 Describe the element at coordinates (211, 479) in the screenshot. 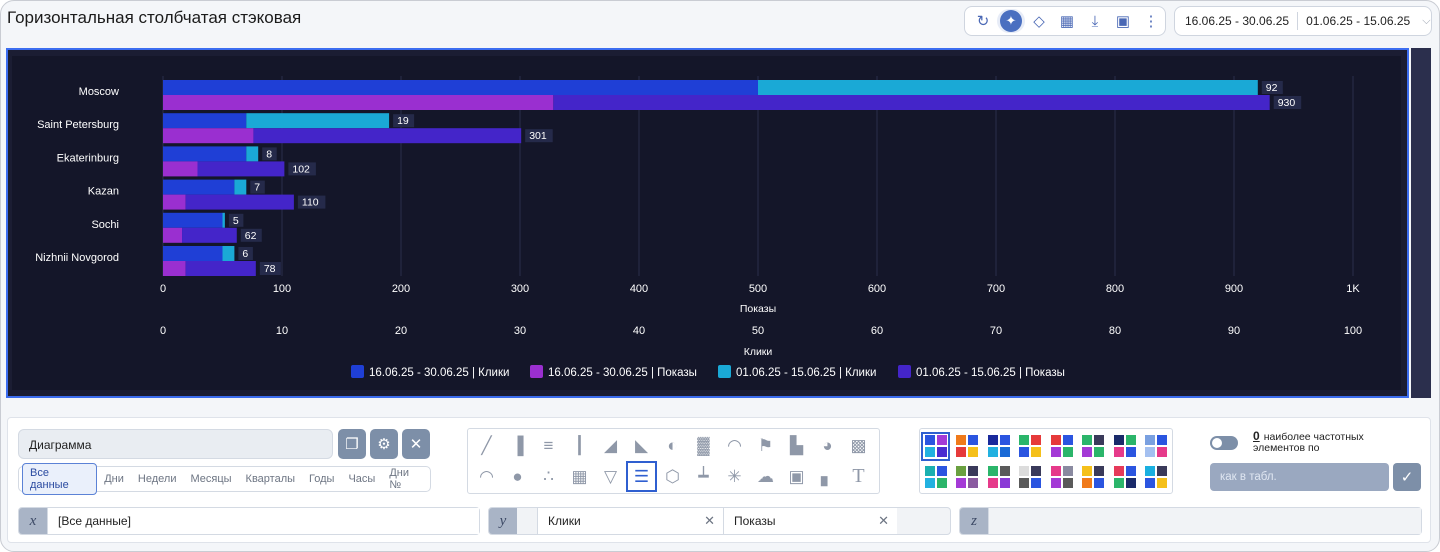

I see `period-months: Месяцы` at that location.